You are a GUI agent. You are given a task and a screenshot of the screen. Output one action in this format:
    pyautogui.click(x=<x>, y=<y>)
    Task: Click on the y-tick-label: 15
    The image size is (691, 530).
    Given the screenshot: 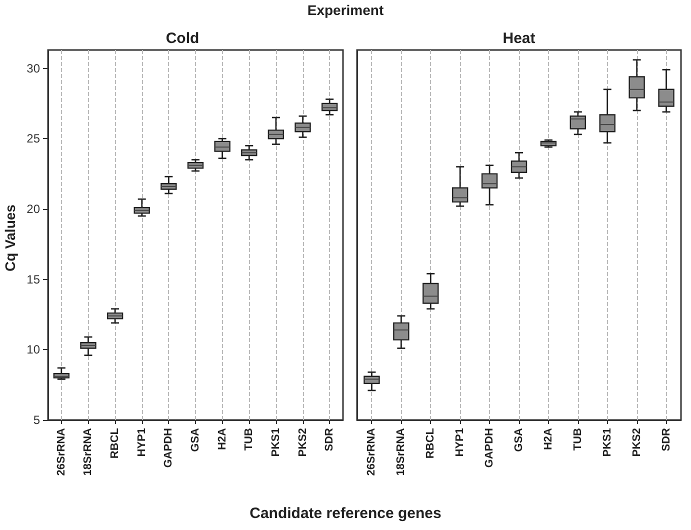 What is the action you would take?
    pyautogui.click(x=33, y=279)
    